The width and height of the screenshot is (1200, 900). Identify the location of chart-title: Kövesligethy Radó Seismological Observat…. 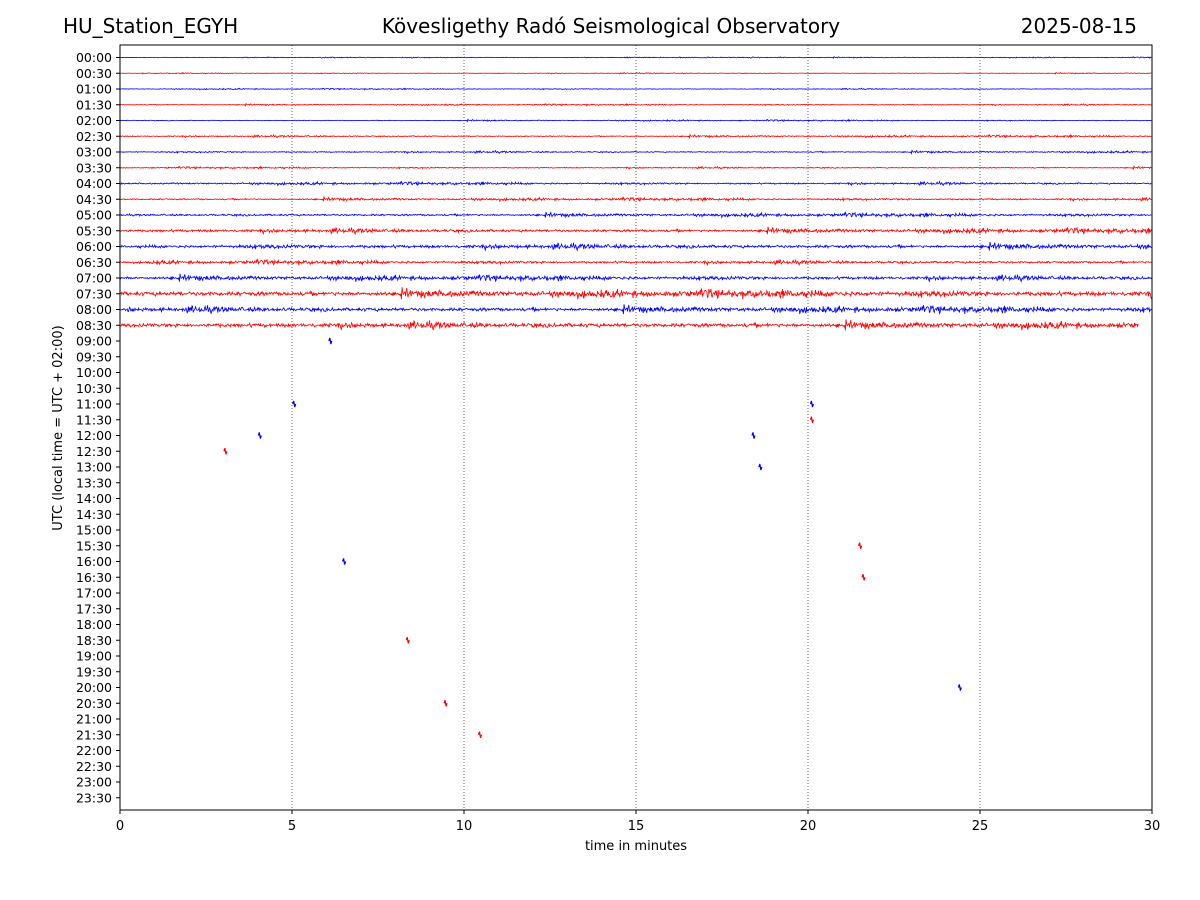
(611, 26).